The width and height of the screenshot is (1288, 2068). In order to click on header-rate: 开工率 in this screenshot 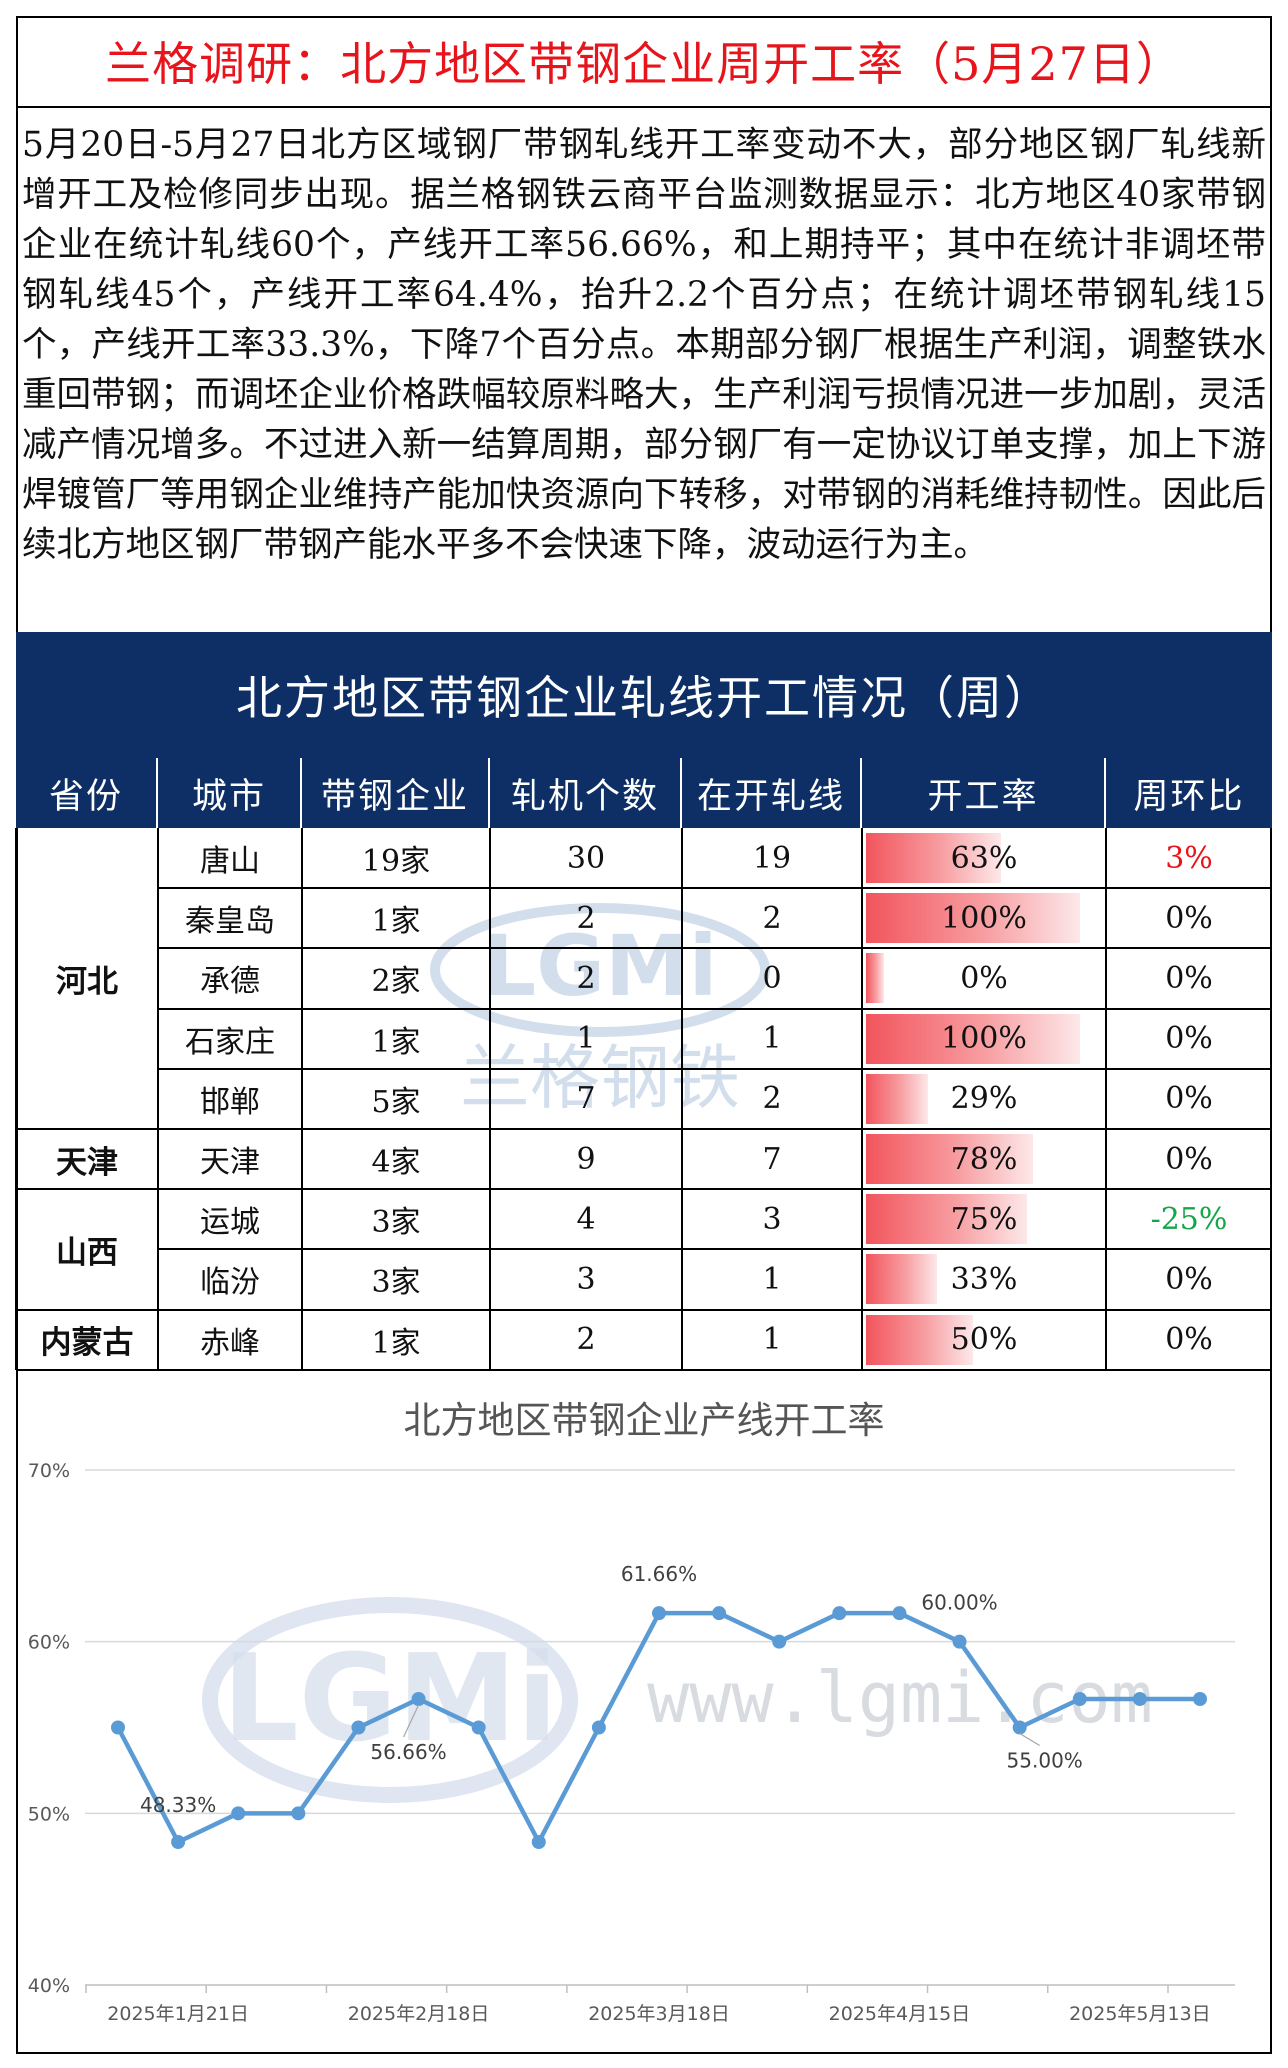, I will do `click(984, 793)`.